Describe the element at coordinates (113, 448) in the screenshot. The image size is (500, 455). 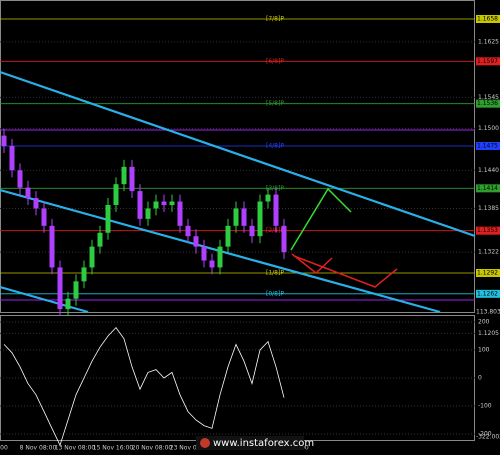
I see `x-tick-label: 15 Nov 16:00` at that location.